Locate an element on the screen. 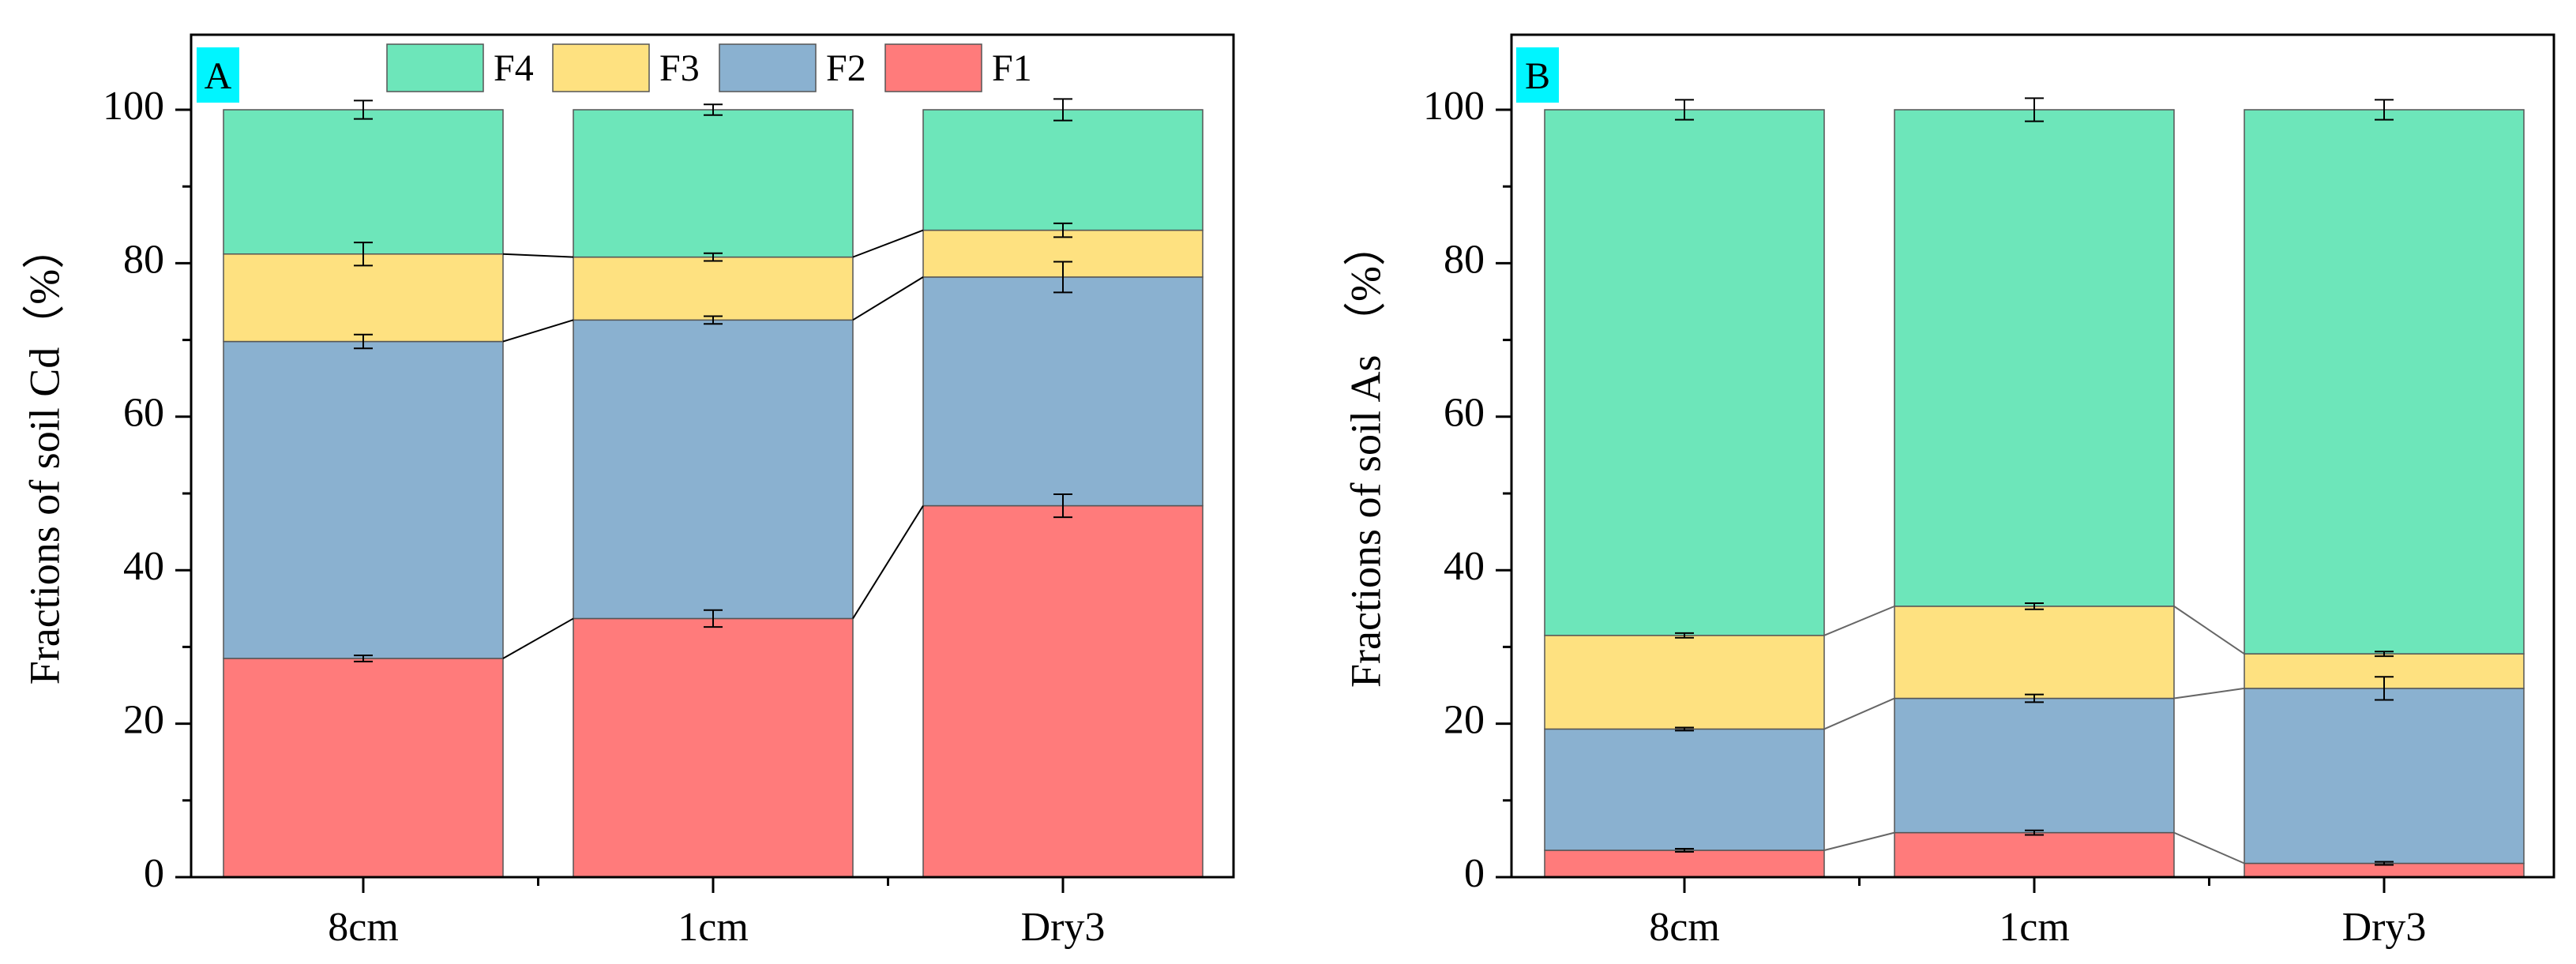 The height and width of the screenshot is (964, 2576). legend-item-f3: F3 is located at coordinates (626, 67).